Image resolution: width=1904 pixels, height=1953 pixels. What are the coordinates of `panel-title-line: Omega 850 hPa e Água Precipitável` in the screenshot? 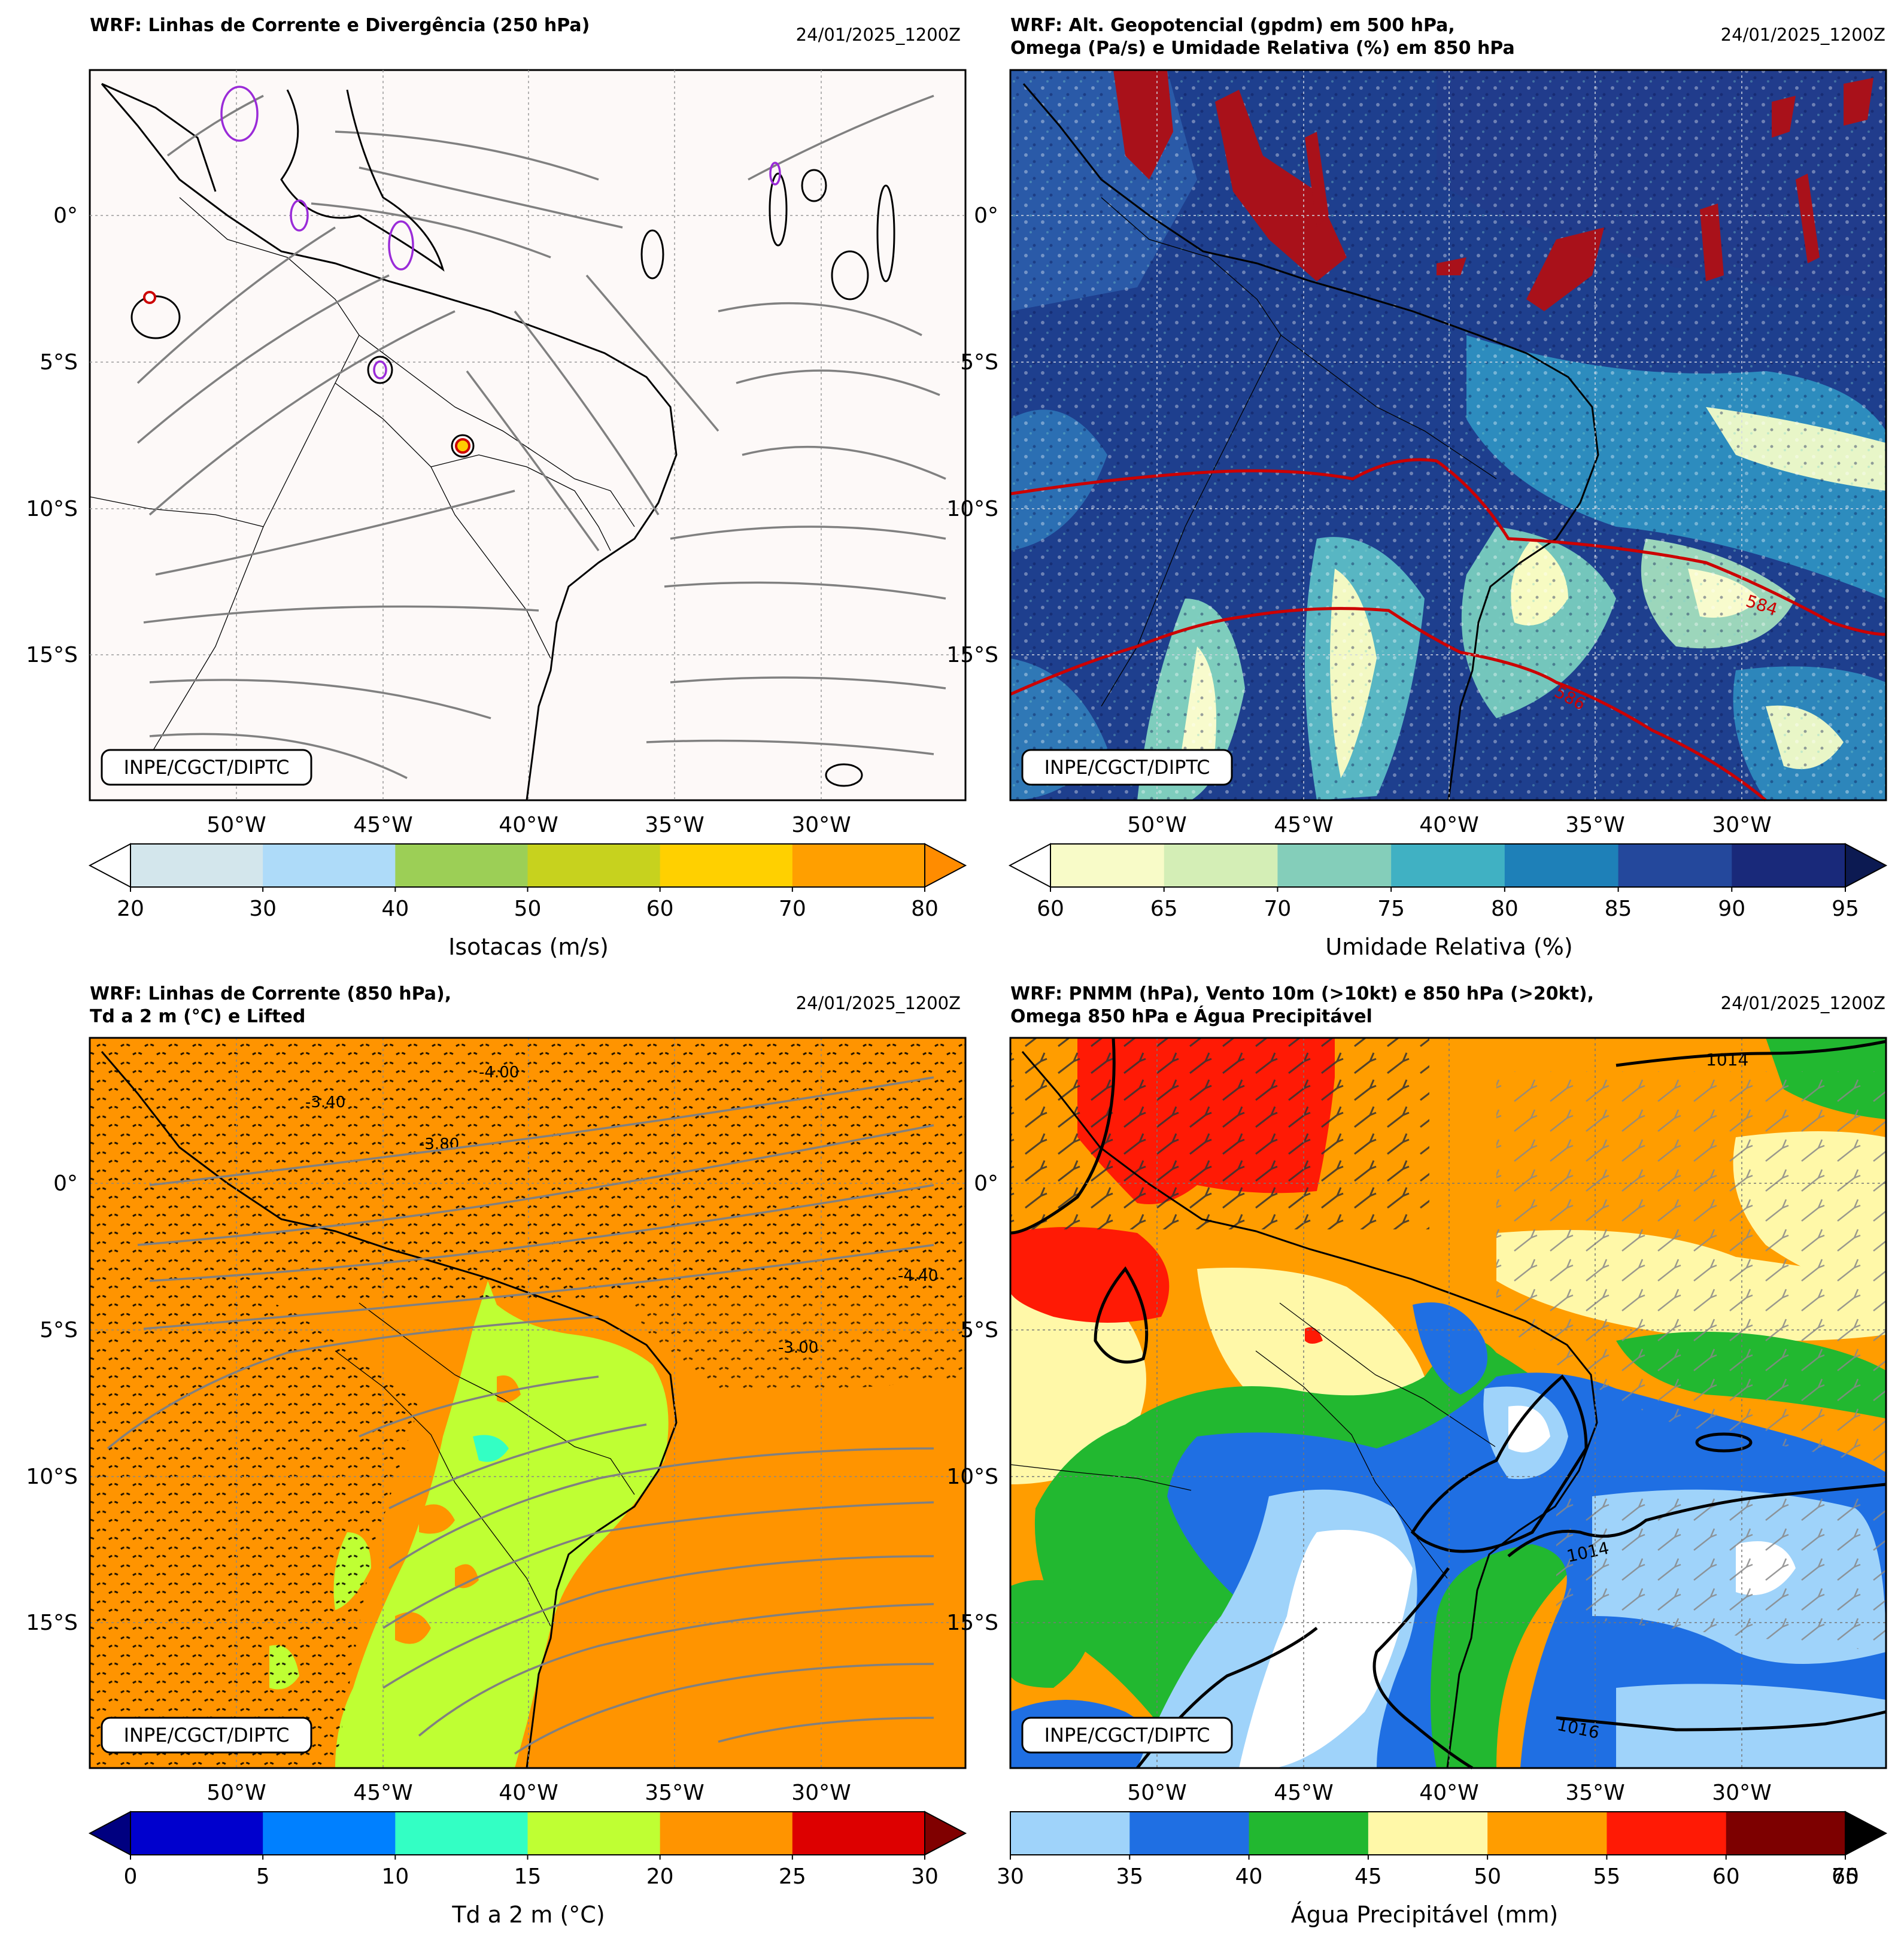 It's located at (1191, 1016).